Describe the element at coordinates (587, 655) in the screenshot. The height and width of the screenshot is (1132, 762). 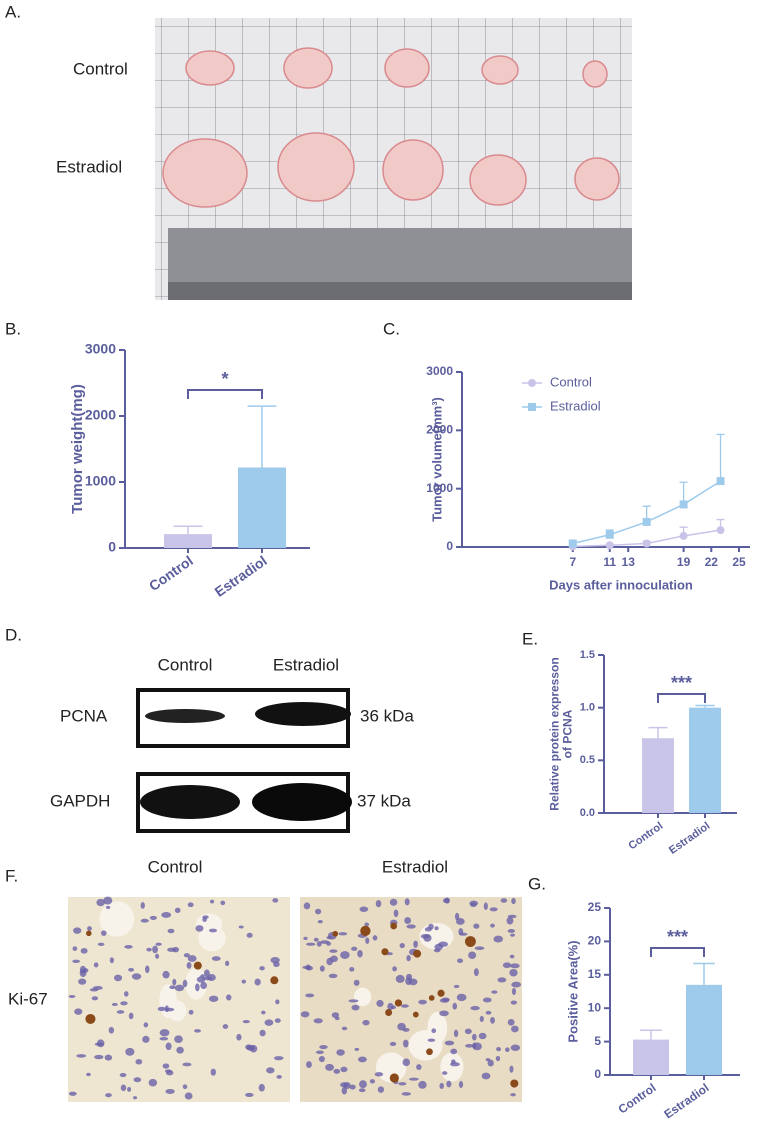
I see `y-tick-label: 1.5` at that location.